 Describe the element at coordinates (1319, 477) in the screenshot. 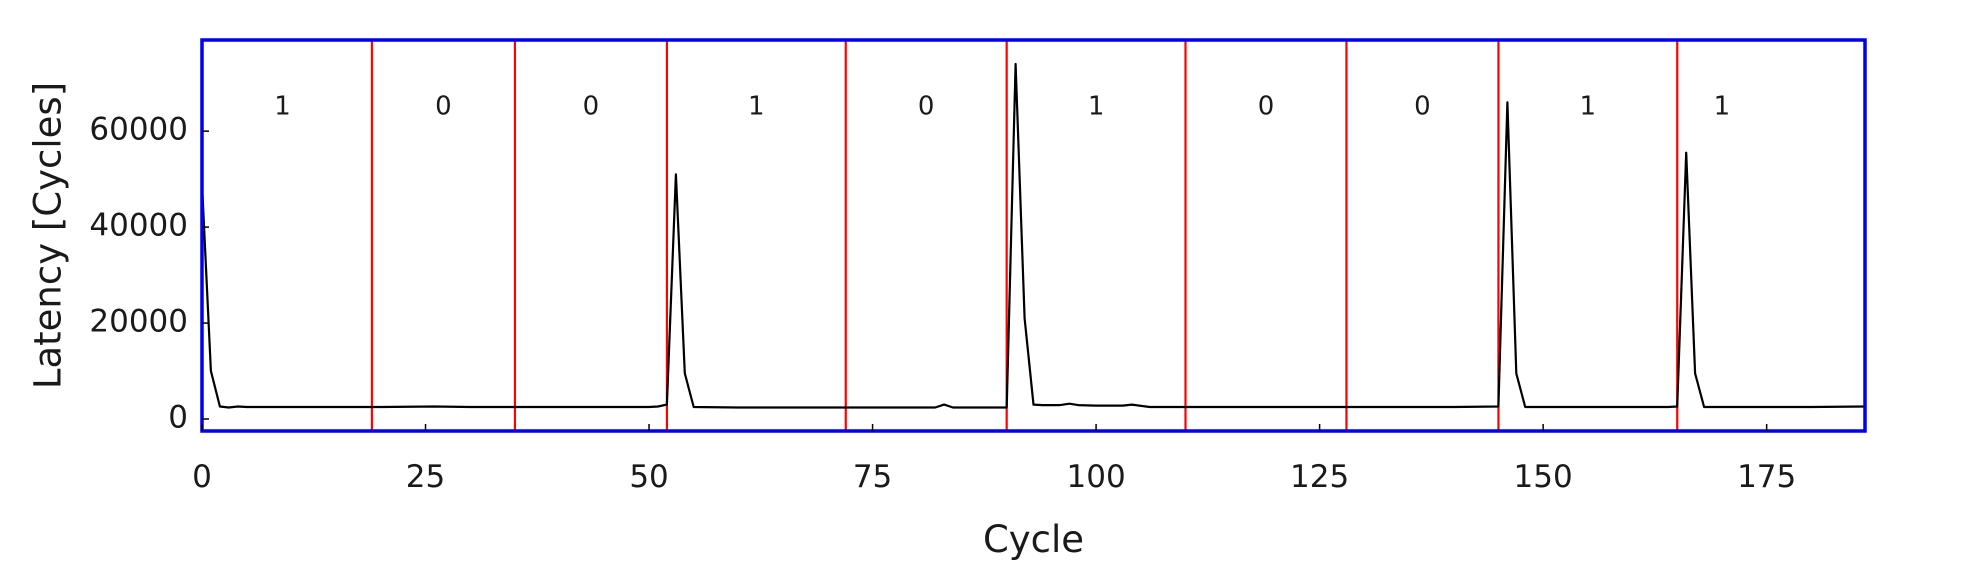

I see `x-tick-label: 125` at that location.